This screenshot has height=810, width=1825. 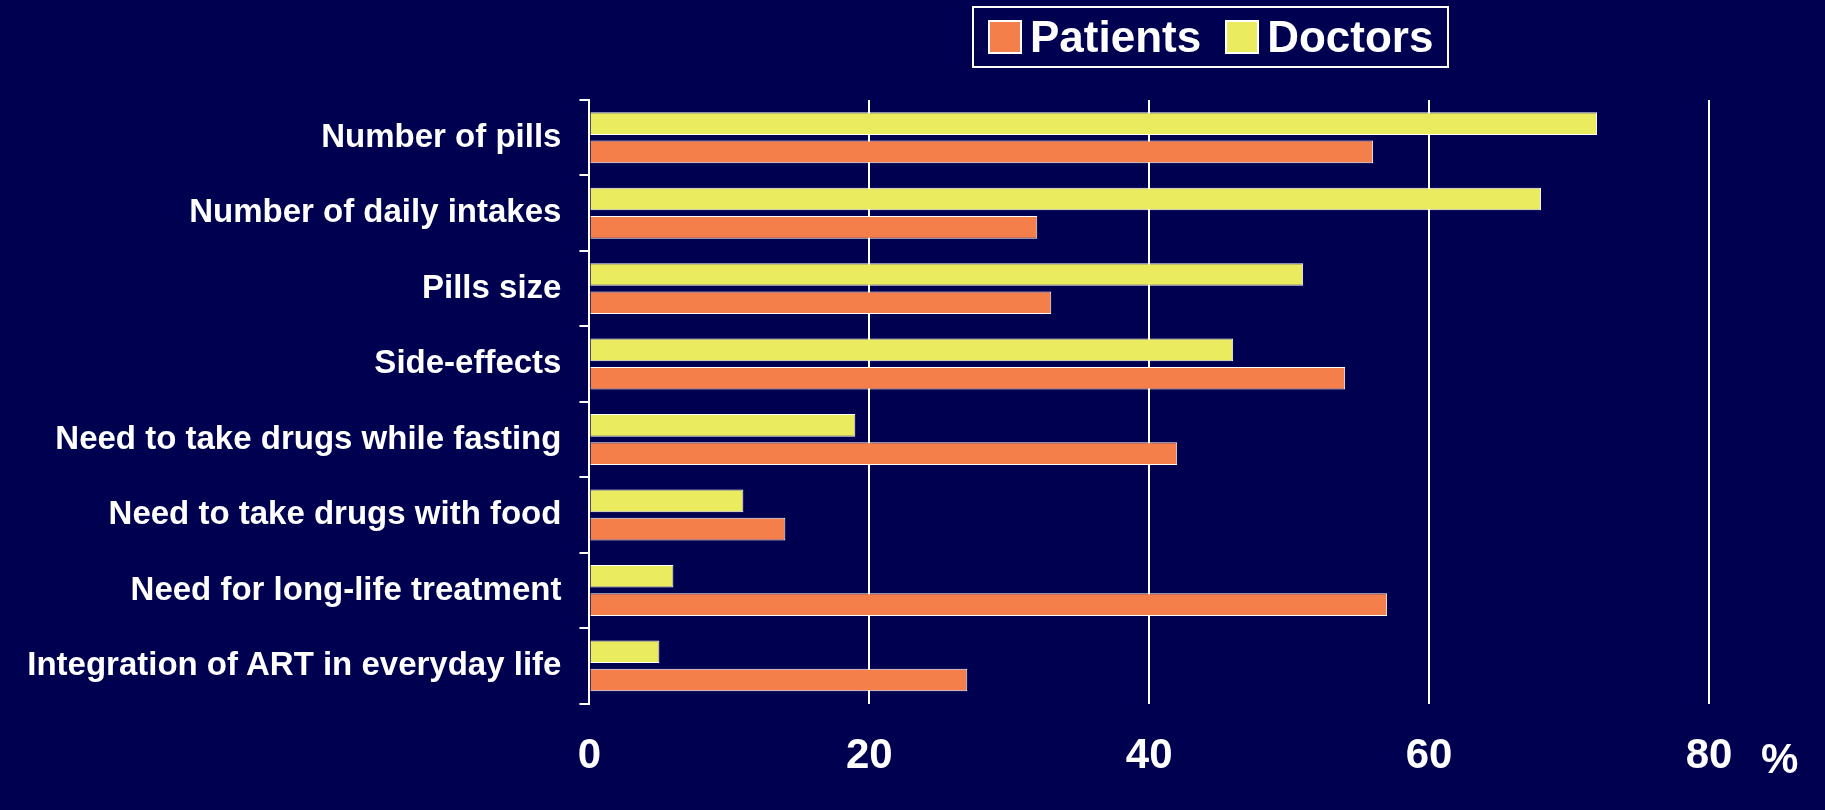 I want to click on x-tick-label: 40, so click(x=1149, y=754).